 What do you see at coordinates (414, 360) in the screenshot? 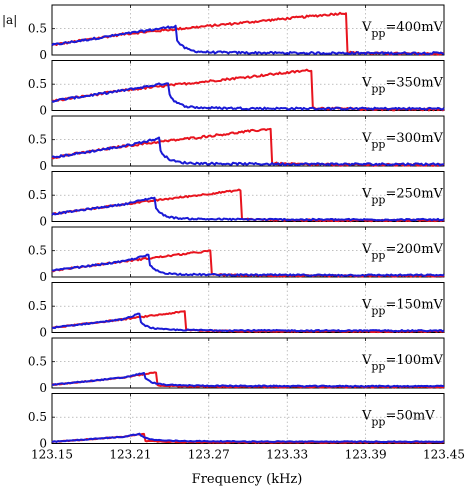
I see `vpp-label-value: =100mV` at bounding box center [414, 360].